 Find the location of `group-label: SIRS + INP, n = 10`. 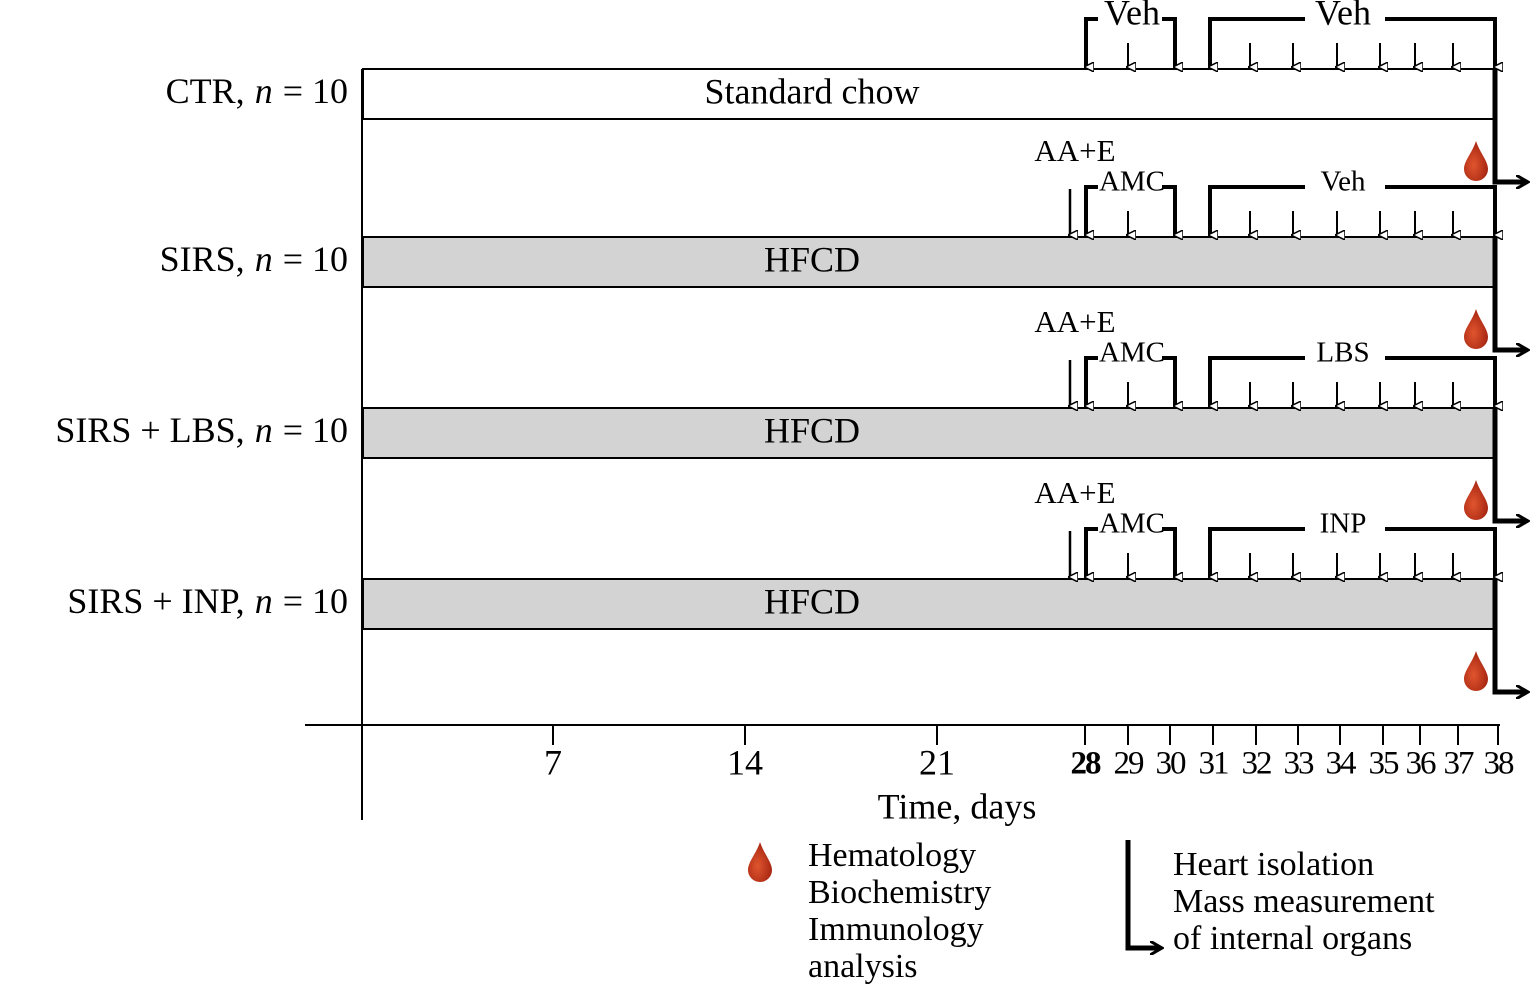

group-label: SIRS + INP, n = 10 is located at coordinates (207, 601).